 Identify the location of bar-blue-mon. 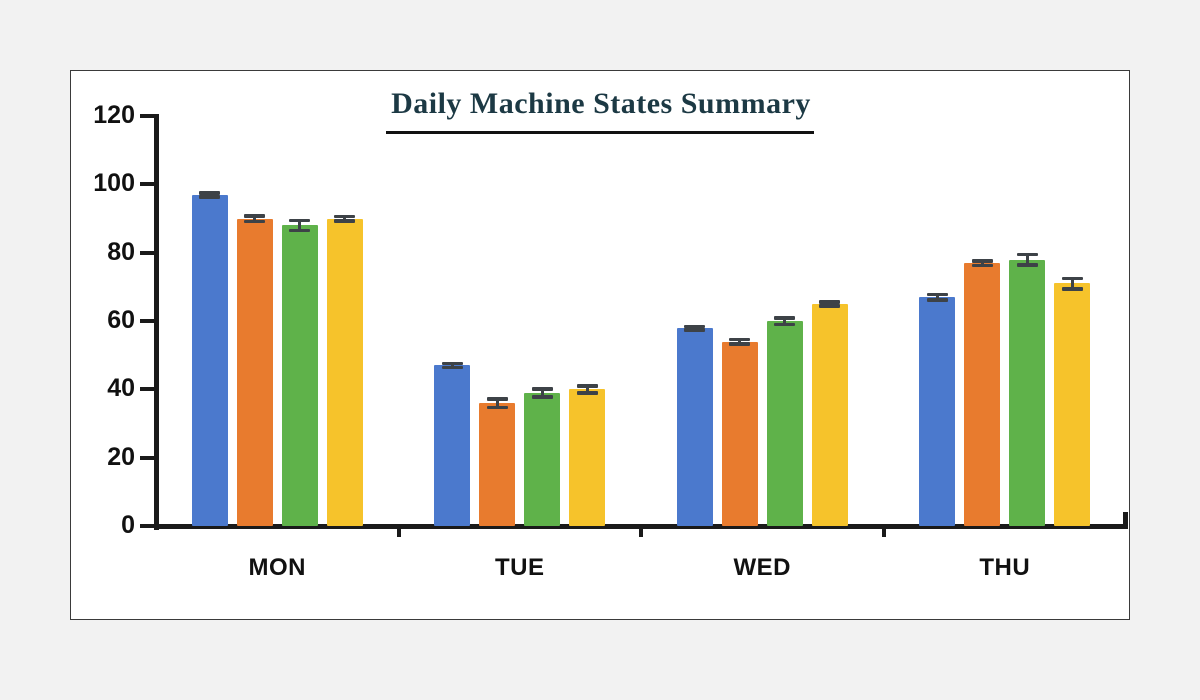
(209, 360).